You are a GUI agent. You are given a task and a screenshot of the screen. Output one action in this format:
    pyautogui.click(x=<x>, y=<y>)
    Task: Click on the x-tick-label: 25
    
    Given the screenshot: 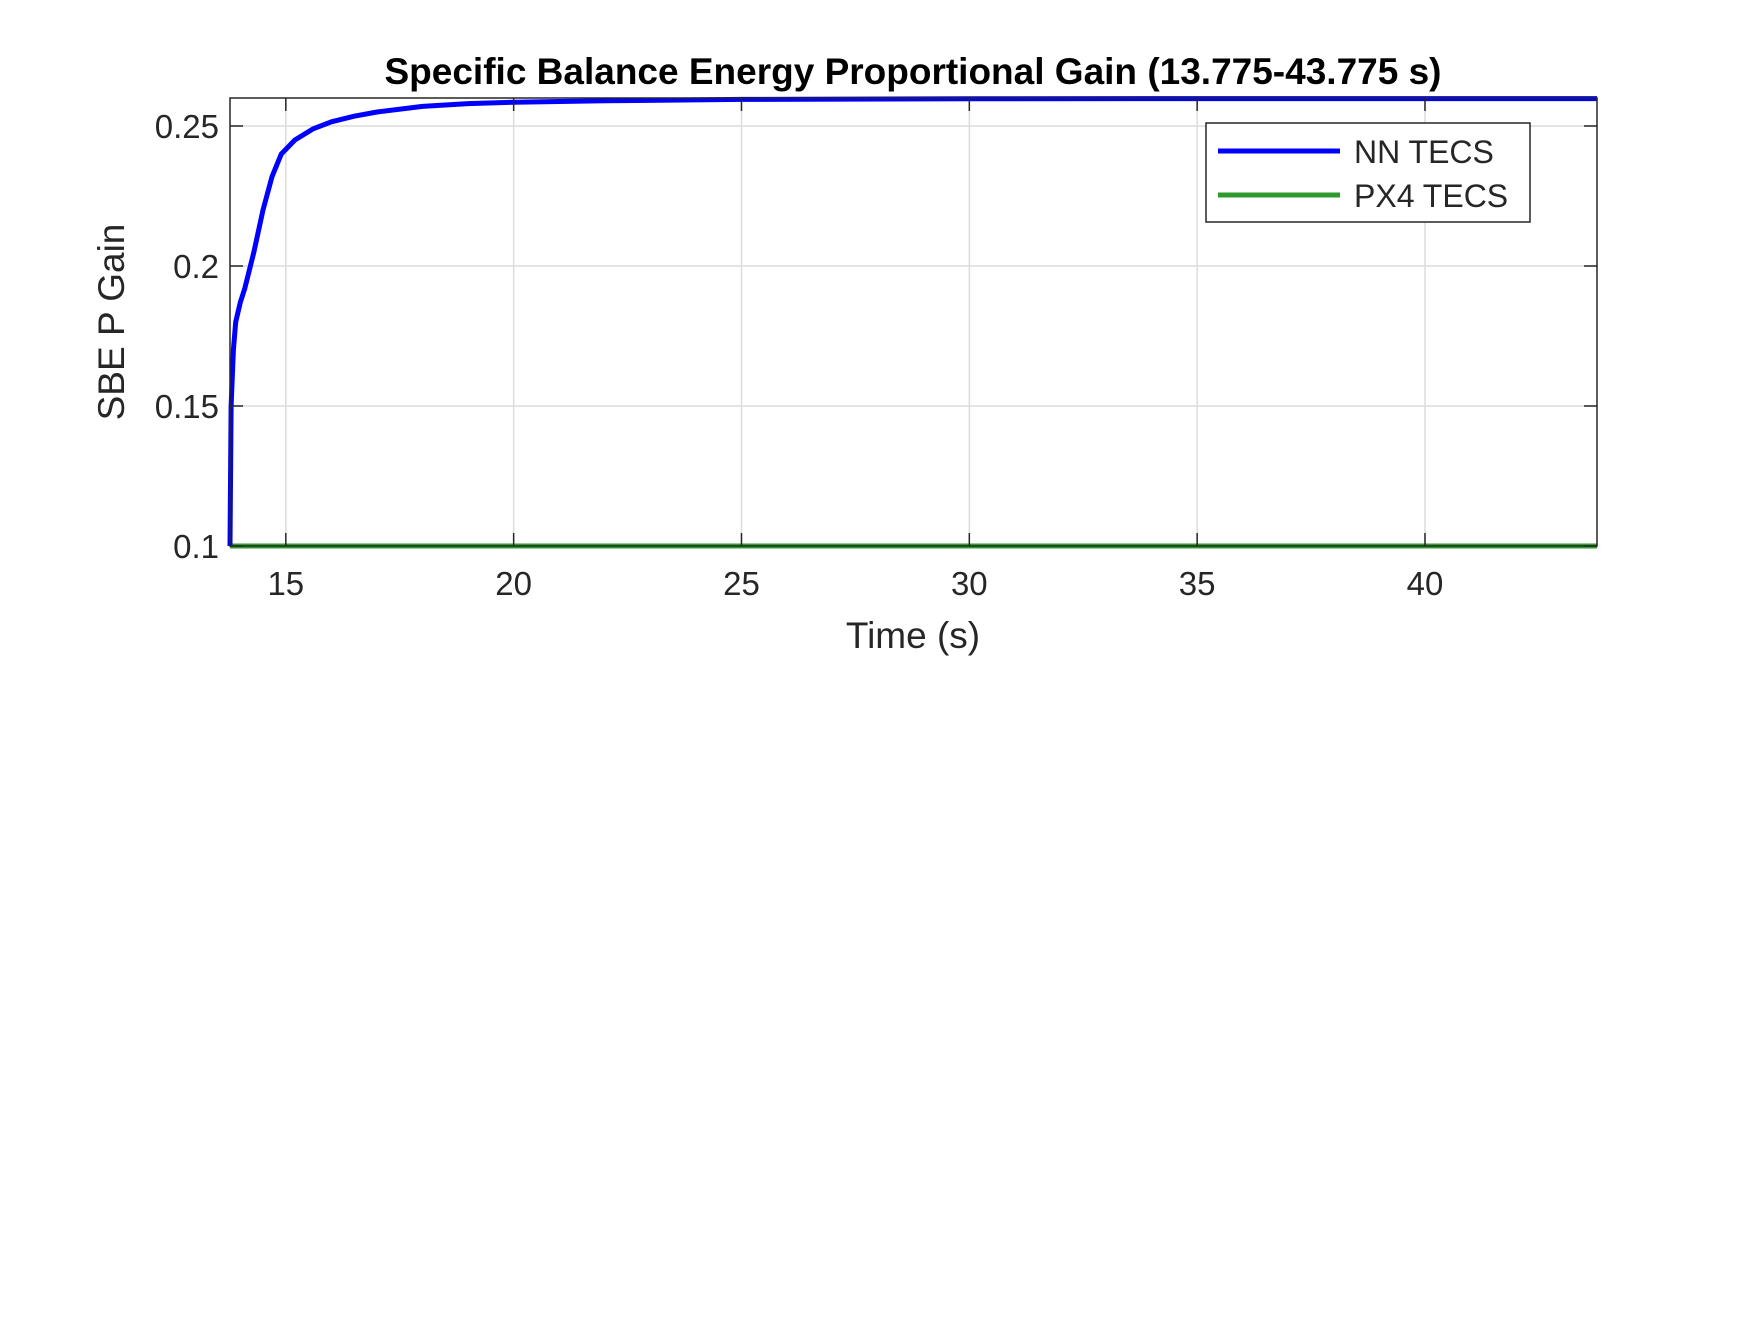 What is the action you would take?
    pyautogui.click(x=741, y=583)
    